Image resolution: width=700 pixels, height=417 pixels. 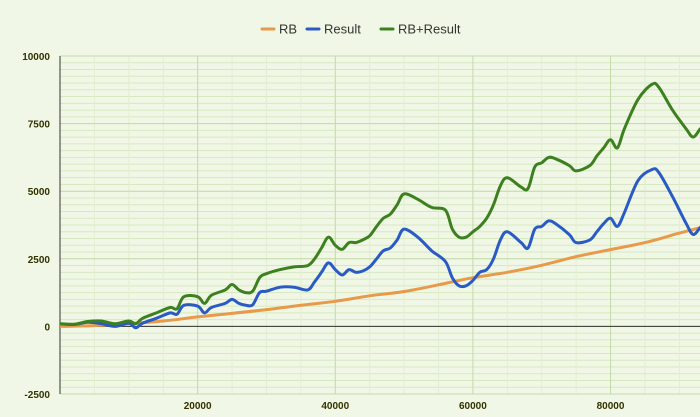 I want to click on x-tick-label: 40000, so click(x=335, y=406).